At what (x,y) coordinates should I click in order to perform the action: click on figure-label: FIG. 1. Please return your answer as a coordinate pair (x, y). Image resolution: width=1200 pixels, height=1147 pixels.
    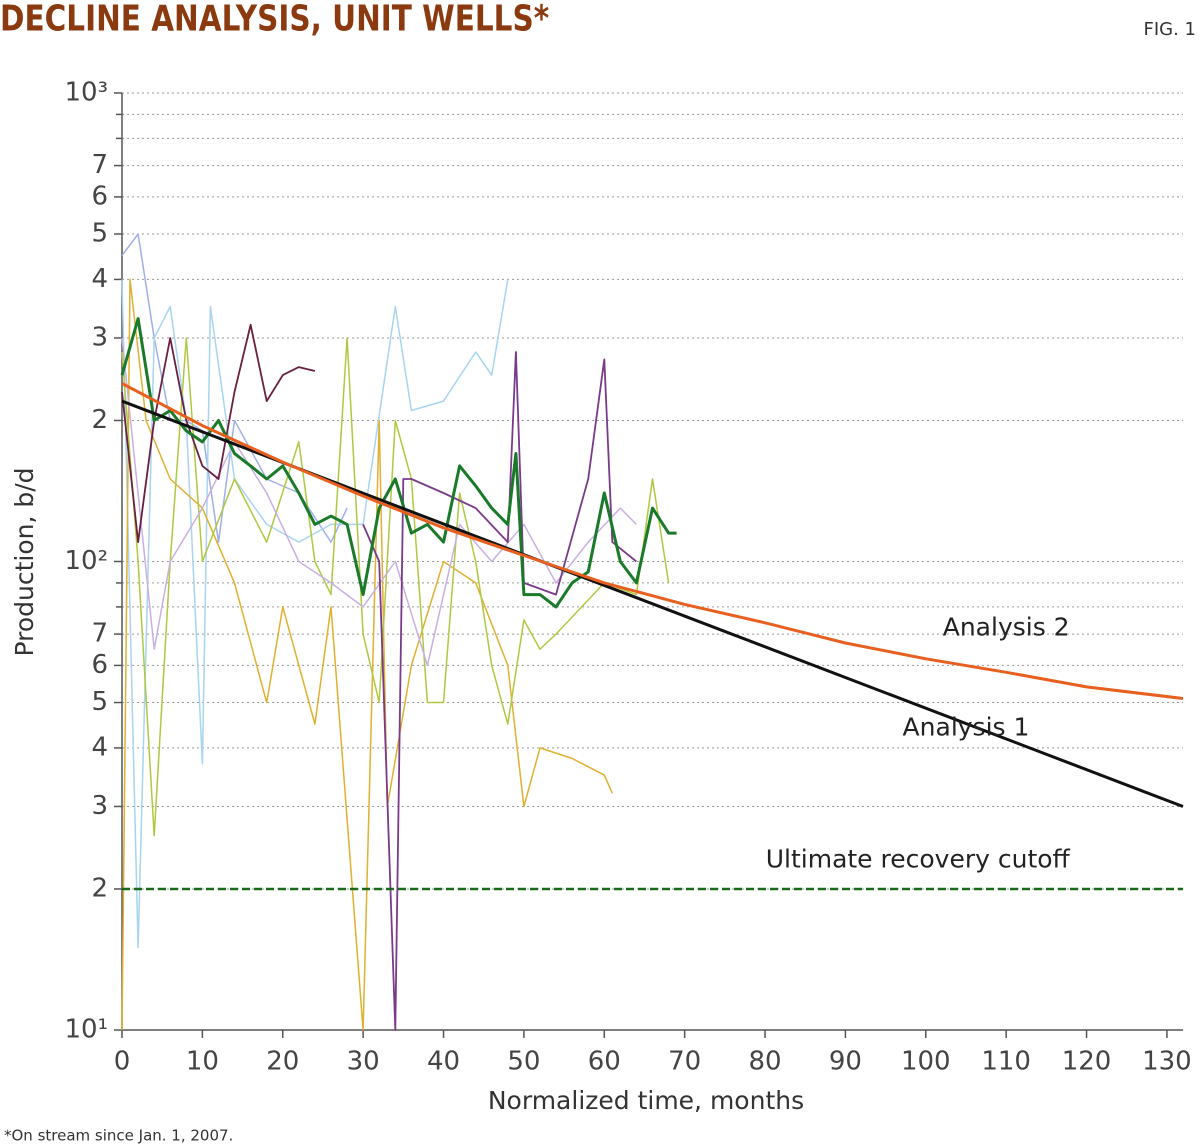
    Looking at the image, I should click on (1169, 29).